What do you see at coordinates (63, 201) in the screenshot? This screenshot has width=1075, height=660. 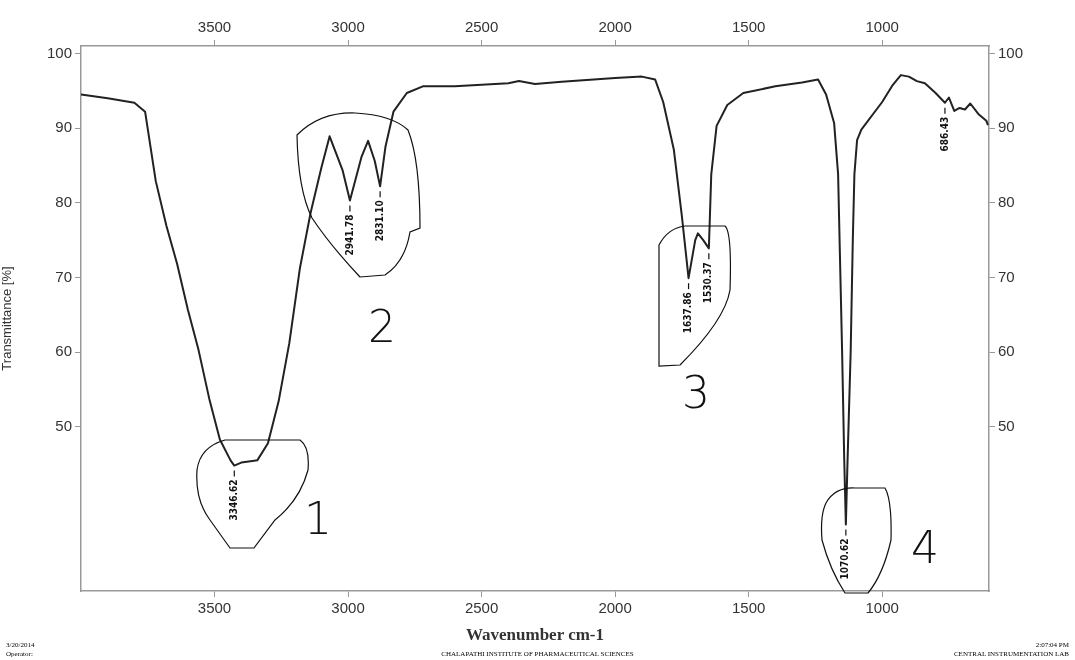 I see `y-tick-label: 80` at bounding box center [63, 201].